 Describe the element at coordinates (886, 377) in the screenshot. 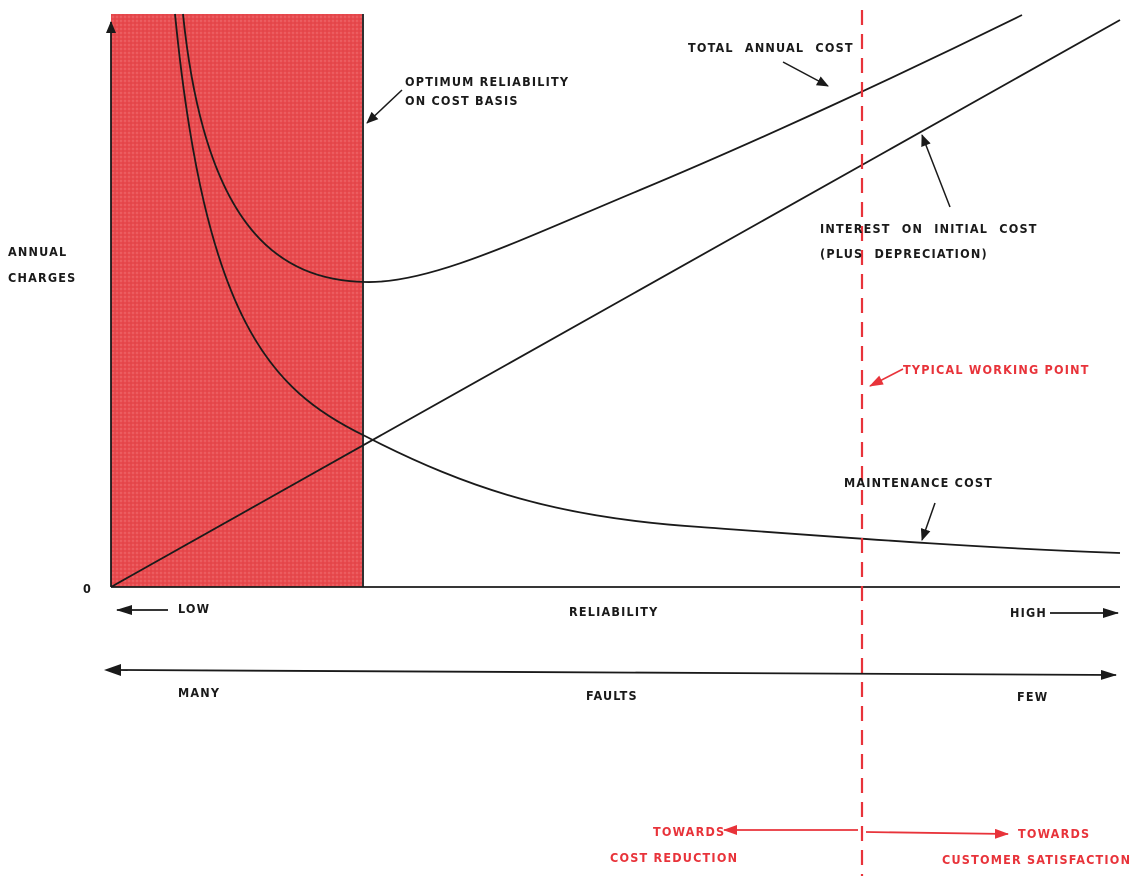

I see `typical-point-leader-arrow` at that location.